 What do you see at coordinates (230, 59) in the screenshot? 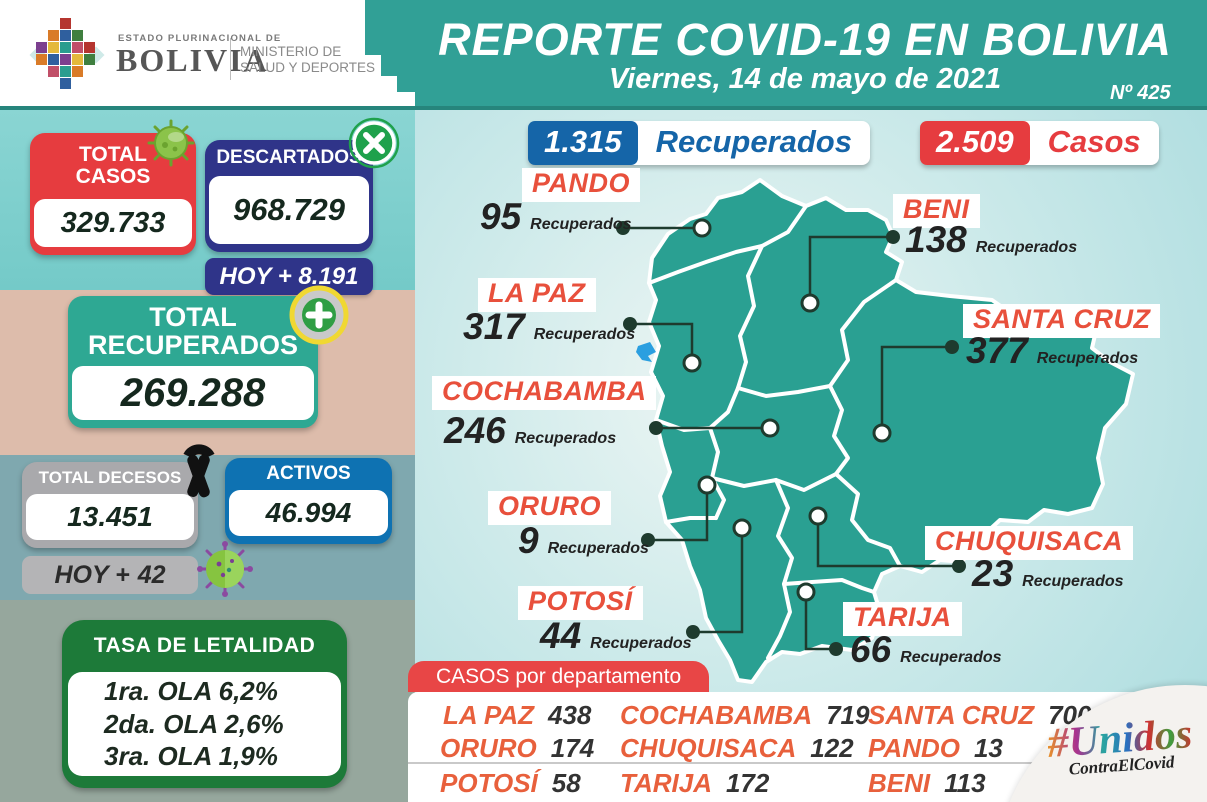
I see `header-divider` at bounding box center [230, 59].